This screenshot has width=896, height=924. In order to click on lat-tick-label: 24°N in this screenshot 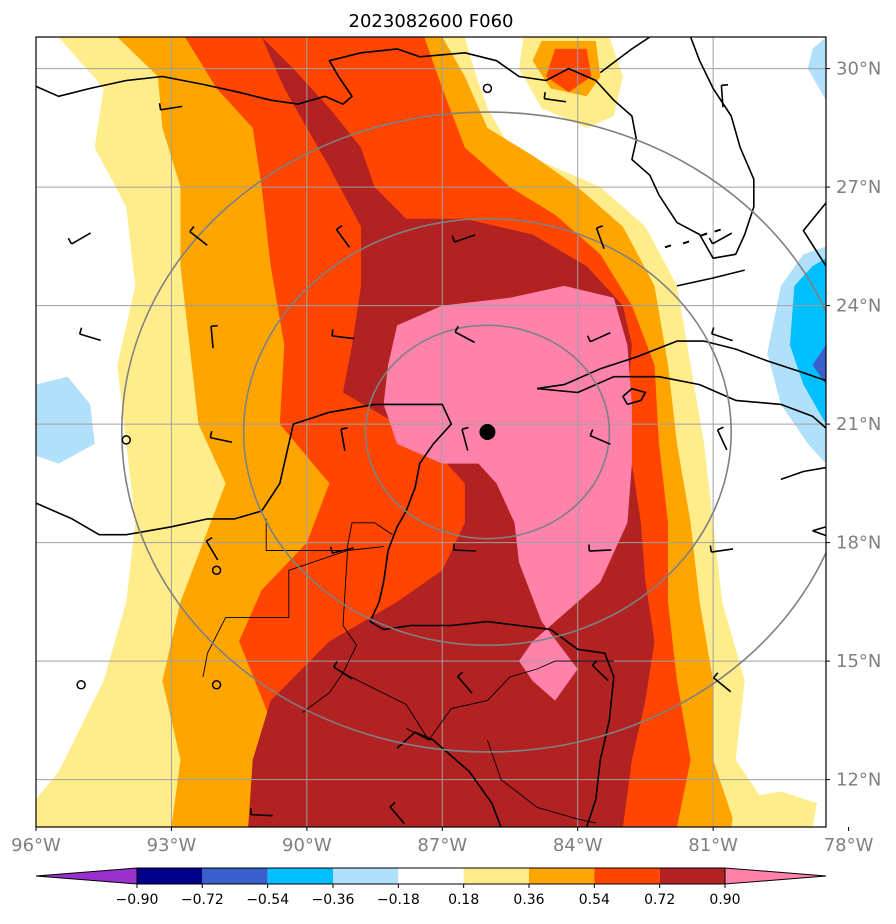, I will do `click(858, 306)`.